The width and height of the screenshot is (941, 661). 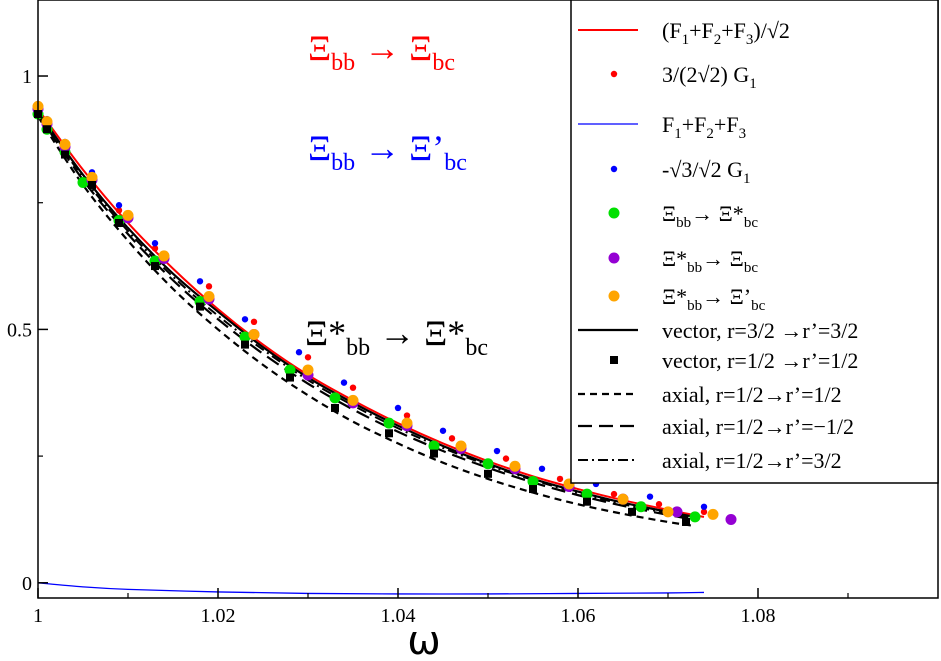 I want to click on annotation-part: Ξ*, so click(x=444, y=333).